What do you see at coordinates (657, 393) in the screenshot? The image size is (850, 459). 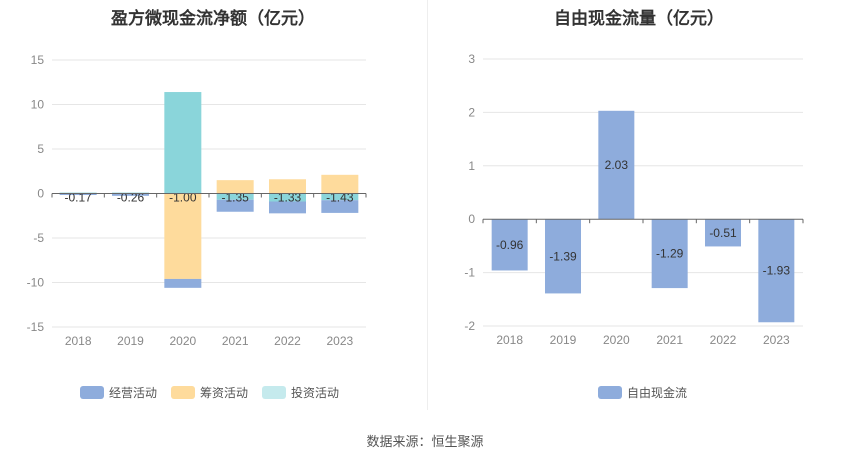 I see `legend-label-free-cashflow: 自由现金流` at bounding box center [657, 393].